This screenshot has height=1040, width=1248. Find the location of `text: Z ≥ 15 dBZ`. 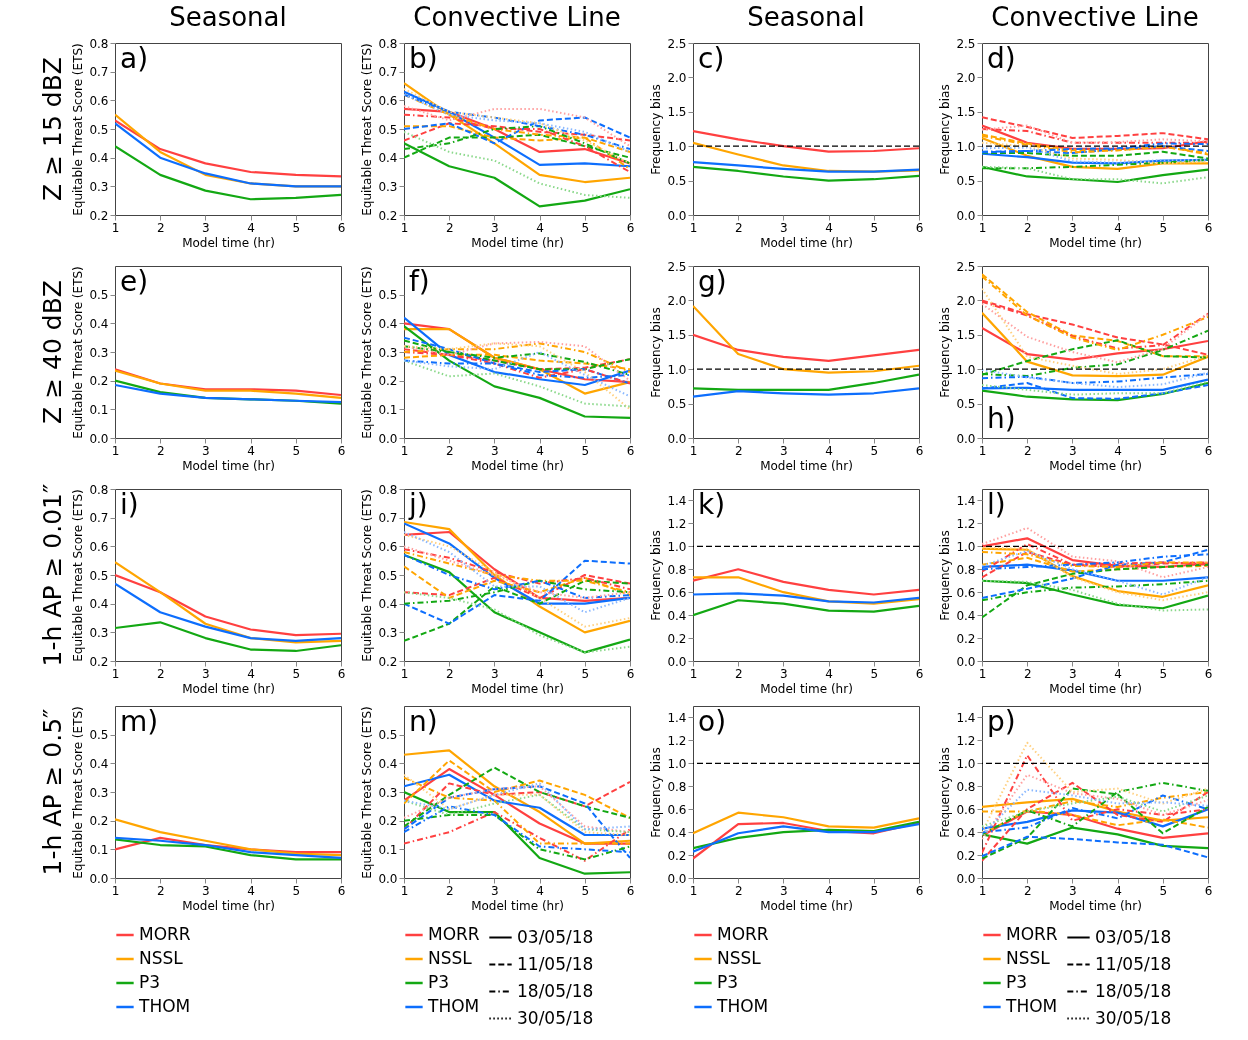

text: Z ≥ 15 dBZ is located at coordinates (52, 129).